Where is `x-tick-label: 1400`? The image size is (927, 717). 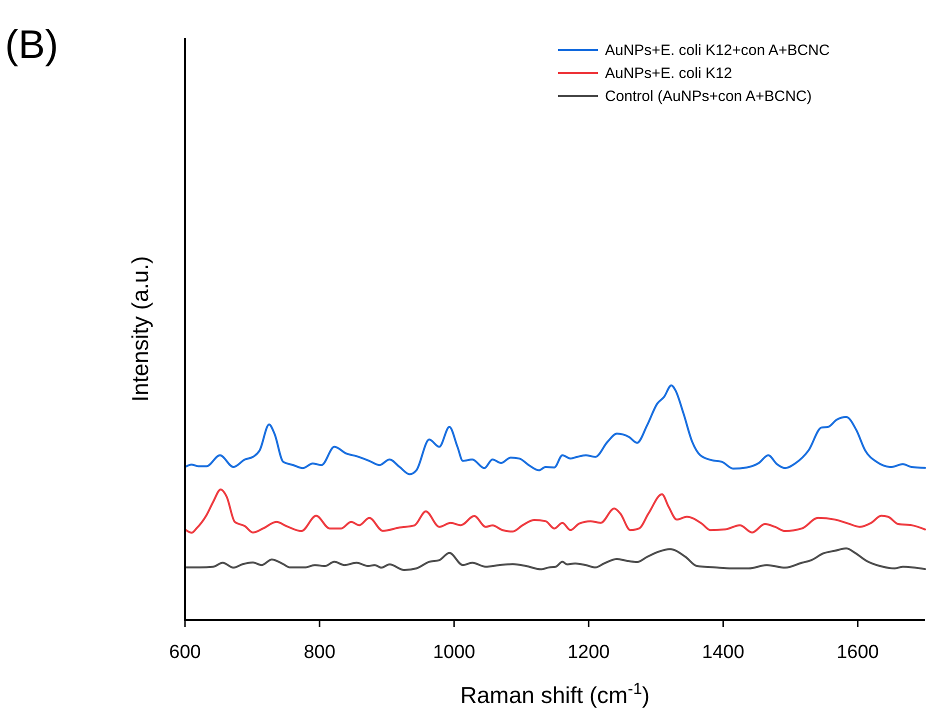
x-tick-label: 1400 is located at coordinates (723, 652).